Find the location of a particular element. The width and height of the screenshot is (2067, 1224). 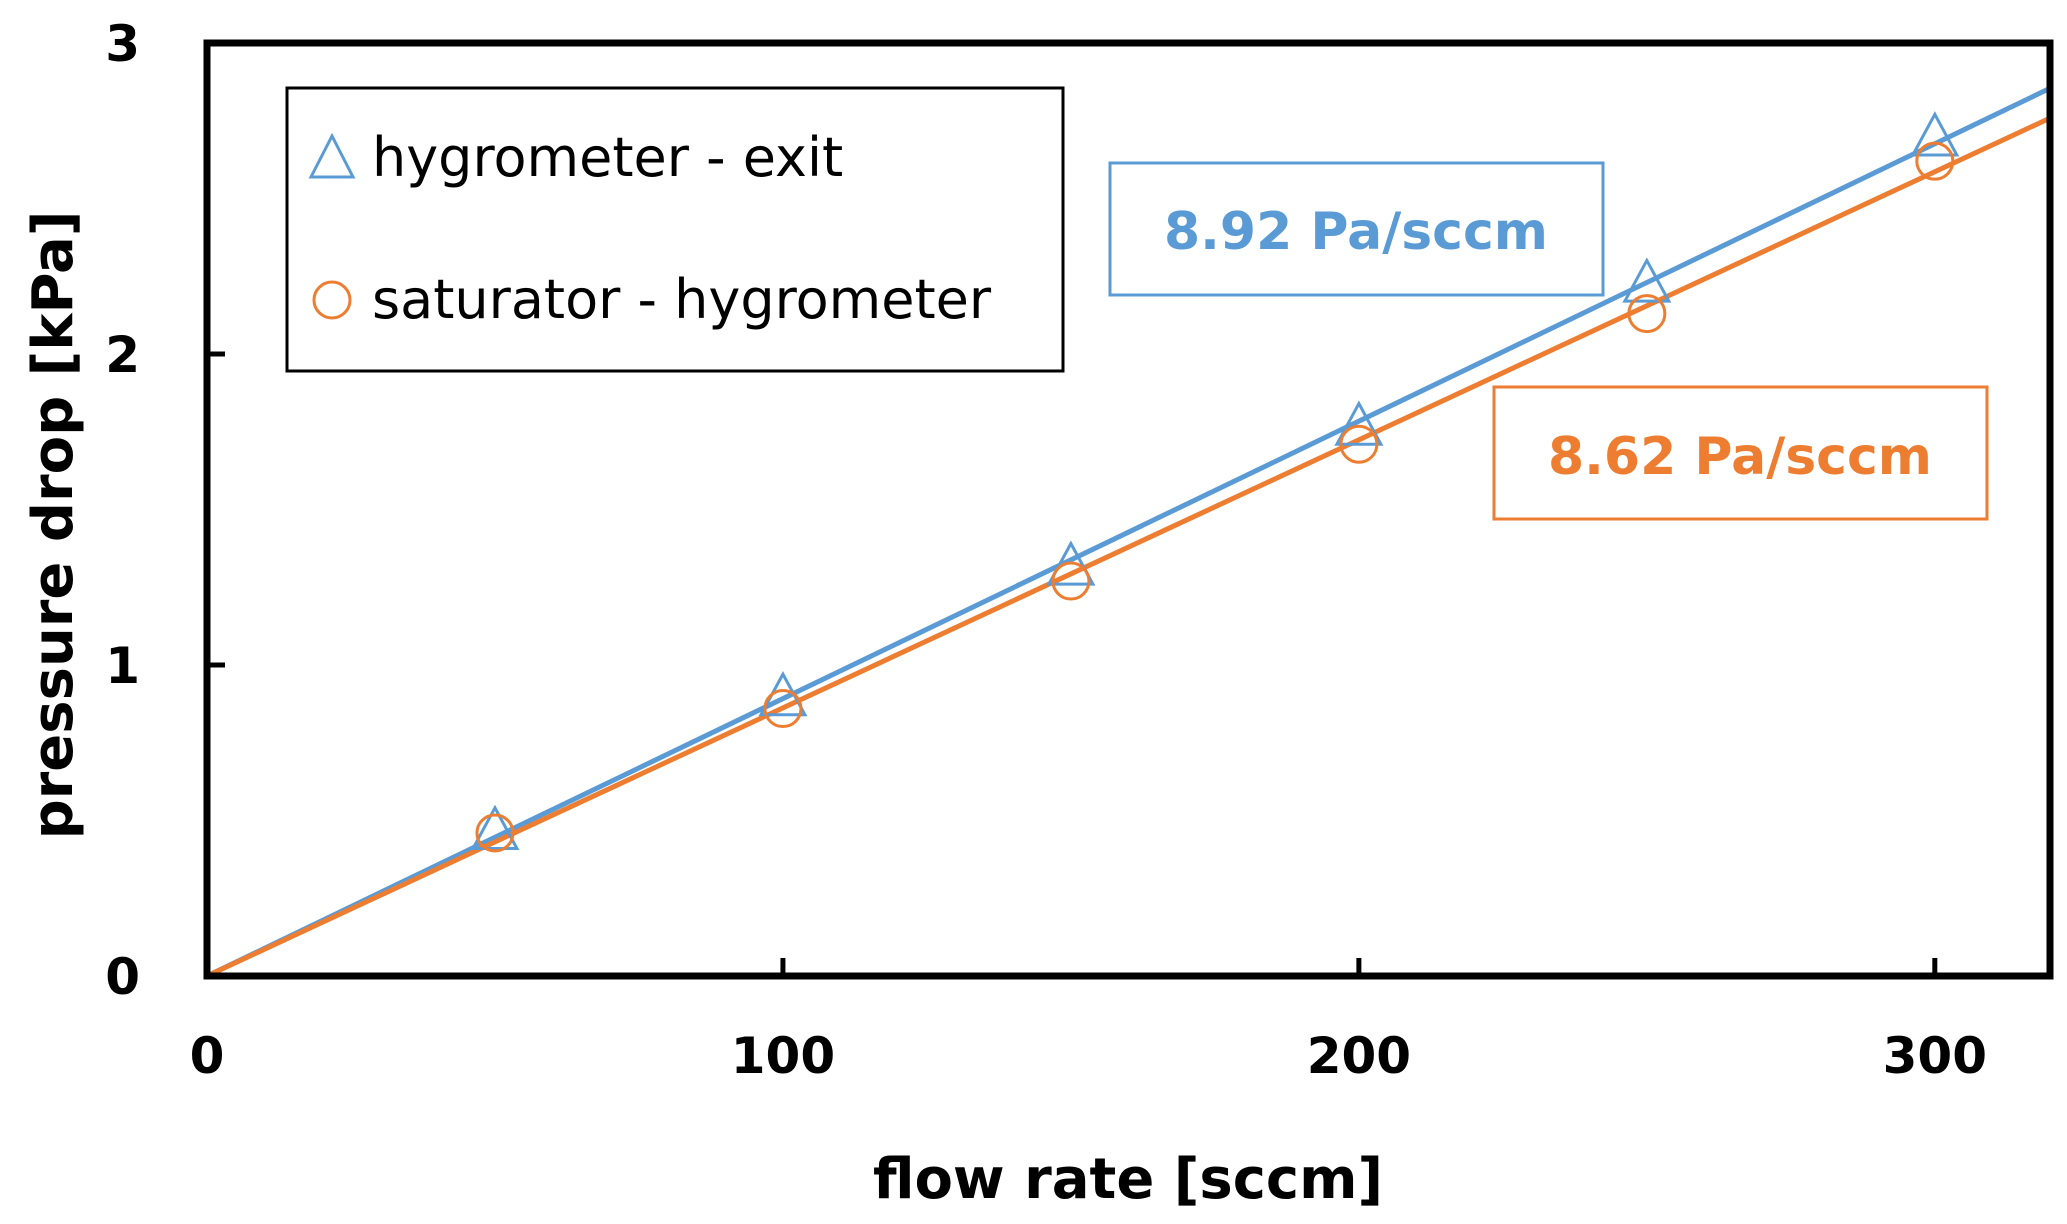

legend: hygrometer - exit saturator - hygrometer is located at coordinates (675, 229).